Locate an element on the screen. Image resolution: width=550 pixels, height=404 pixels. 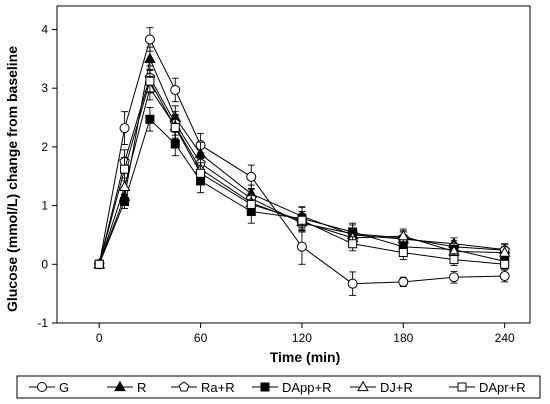
legend-item-r: R is located at coordinates (126, 387).